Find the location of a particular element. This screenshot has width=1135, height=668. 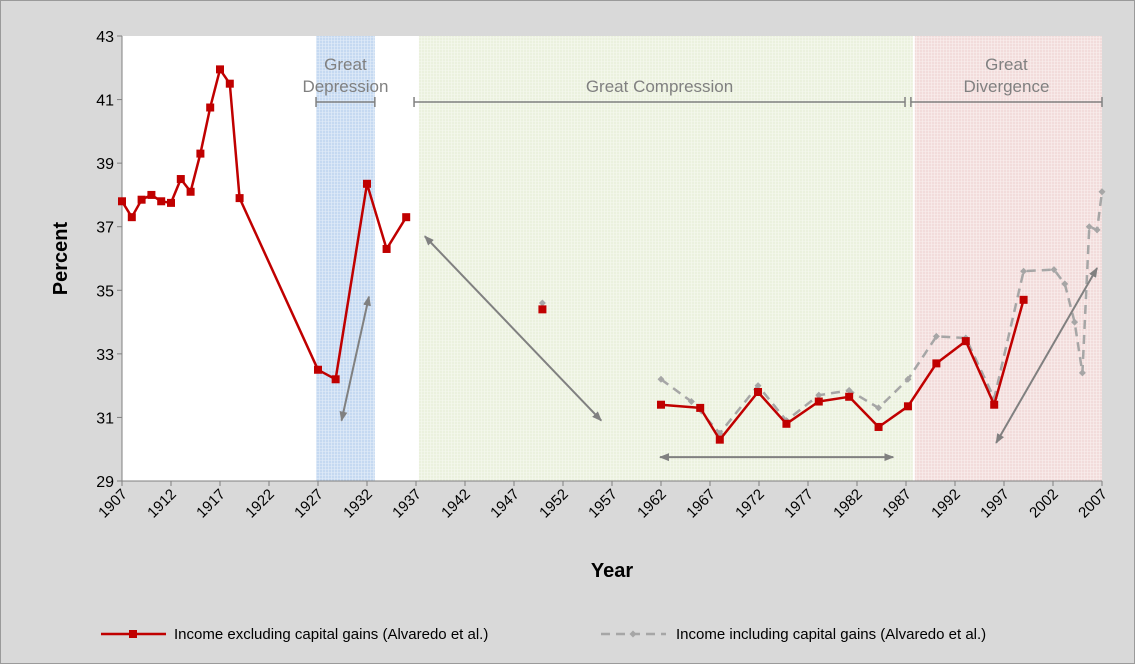

y-tick-label: 35 is located at coordinates (105, 291).